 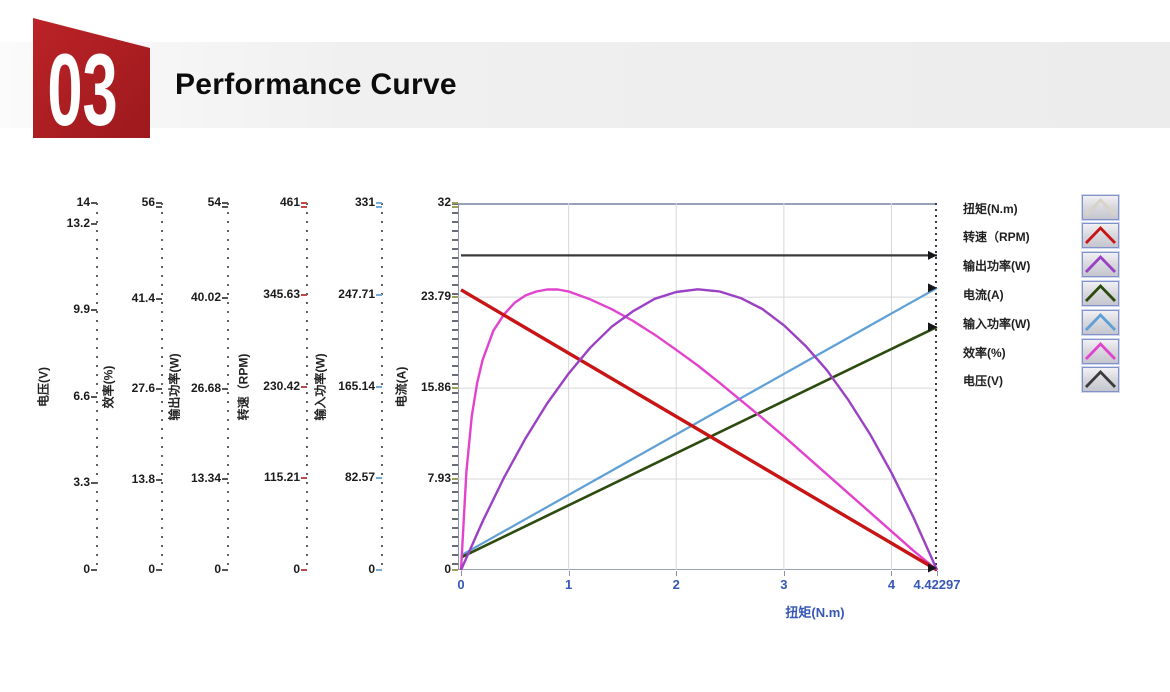 I want to click on y-tick-label-current: 32, so click(x=444, y=202).